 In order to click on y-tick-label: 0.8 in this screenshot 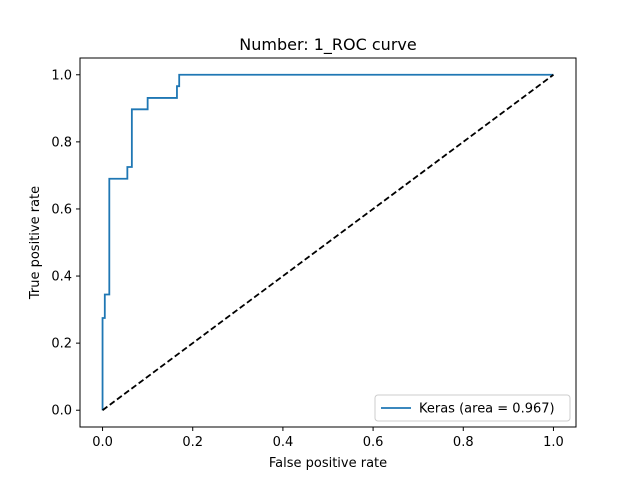, I will do `click(61, 142)`.